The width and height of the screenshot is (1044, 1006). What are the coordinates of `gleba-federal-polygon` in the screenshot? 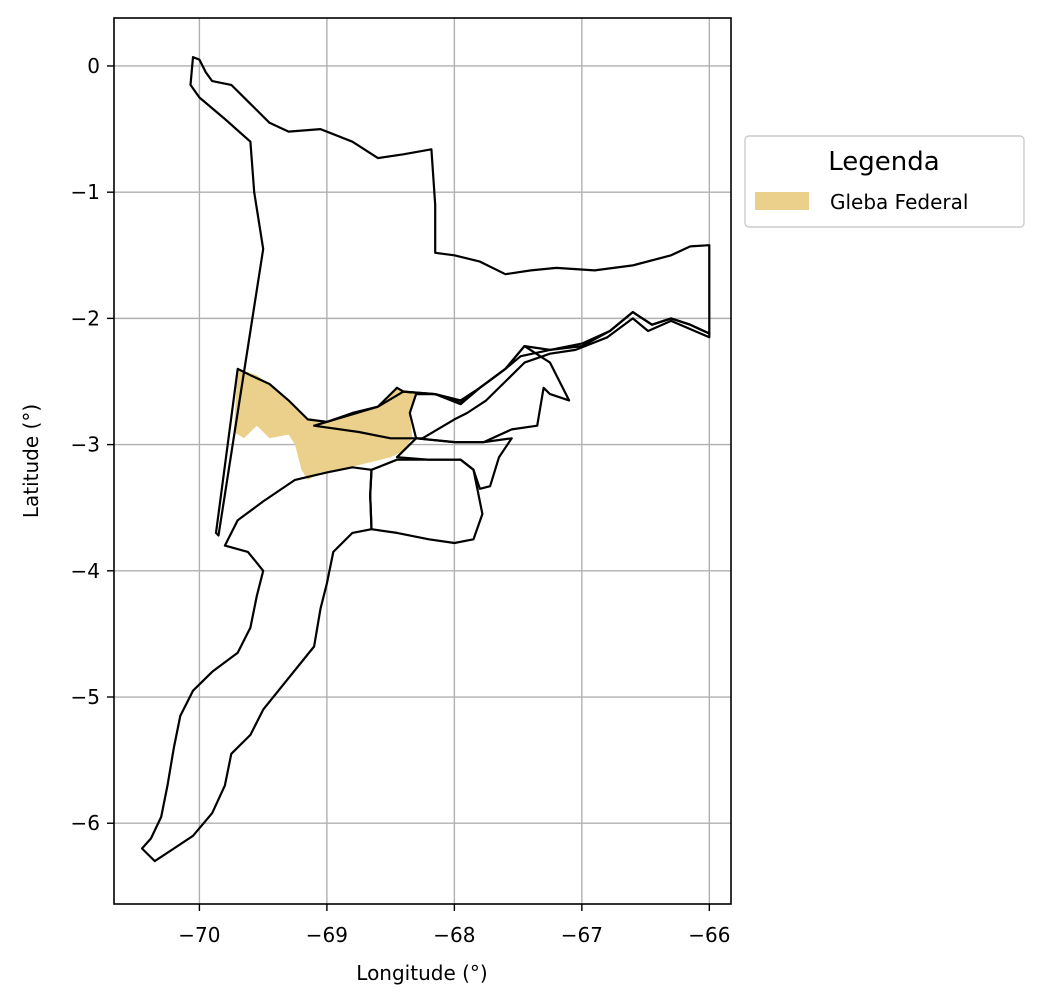 It's located at (325, 424).